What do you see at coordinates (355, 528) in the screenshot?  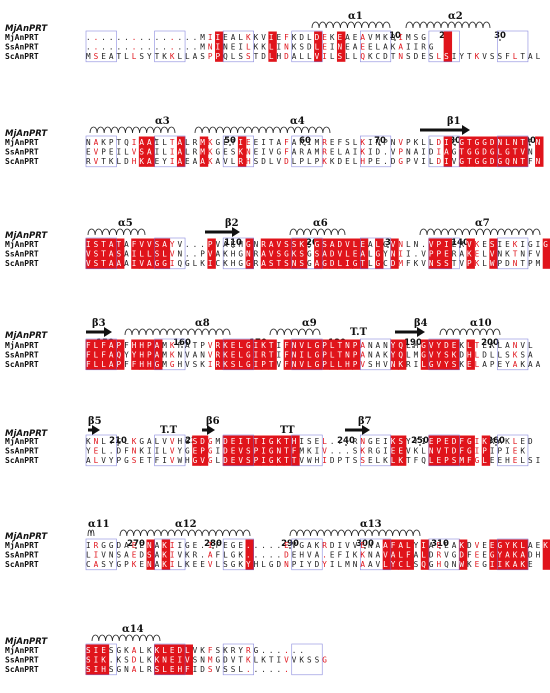 I see `secondary-structure-helix: α13` at bounding box center [355, 528].